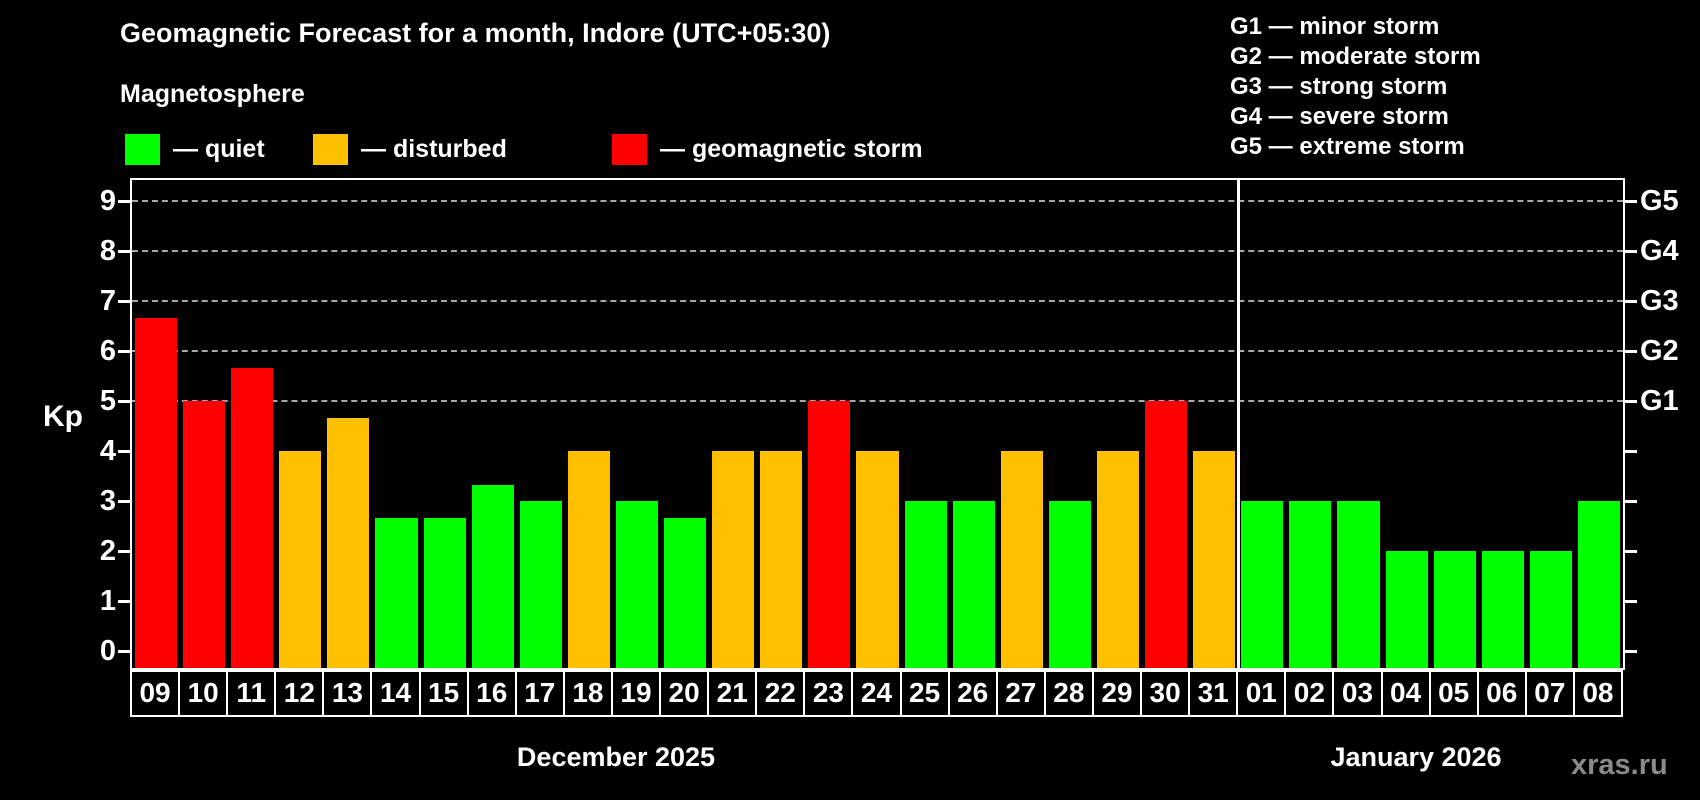 The width and height of the screenshot is (1700, 800). What do you see at coordinates (1659, 201) in the screenshot?
I see `right-axis-label-g5: G5` at bounding box center [1659, 201].